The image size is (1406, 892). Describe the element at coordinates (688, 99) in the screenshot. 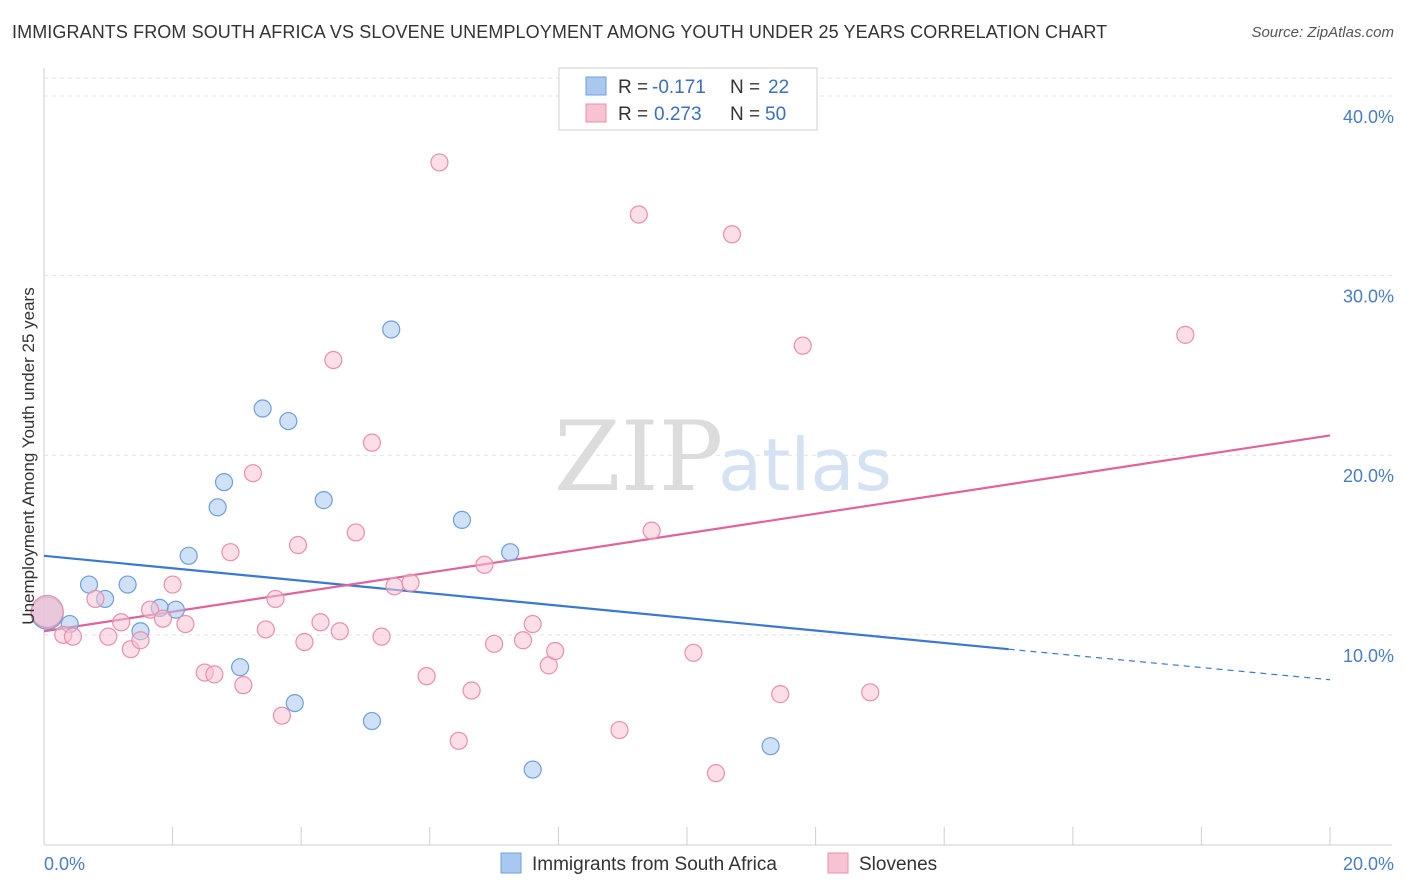

I see `legend: R = -0.171 N = 22 R = 0.273 N = 50` at that location.